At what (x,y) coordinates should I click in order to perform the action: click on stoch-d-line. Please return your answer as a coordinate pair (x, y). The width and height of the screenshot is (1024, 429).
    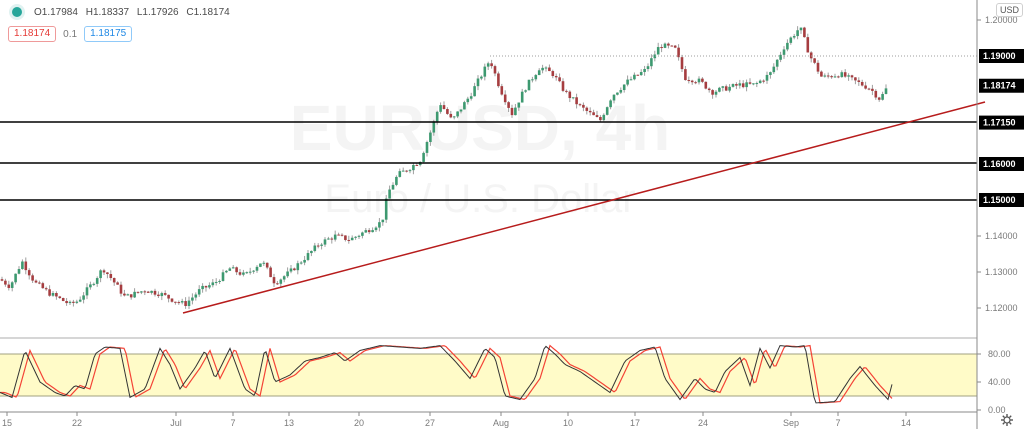
    Looking at the image, I should click on (446, 374).